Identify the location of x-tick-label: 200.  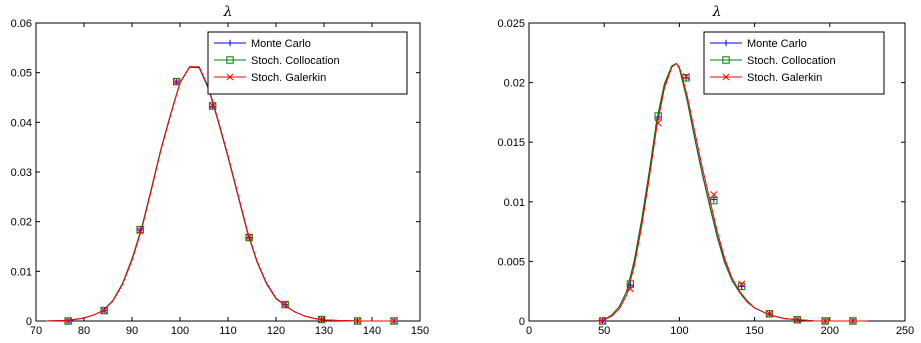
(830, 331).